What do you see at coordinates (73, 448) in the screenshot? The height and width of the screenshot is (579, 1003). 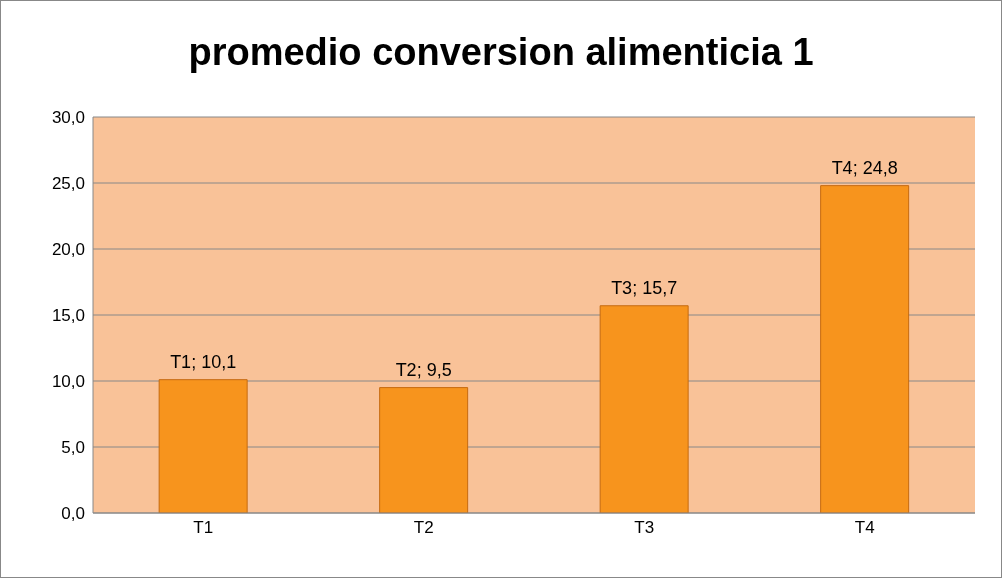 I see `y-tick-label: 5,0` at bounding box center [73, 448].